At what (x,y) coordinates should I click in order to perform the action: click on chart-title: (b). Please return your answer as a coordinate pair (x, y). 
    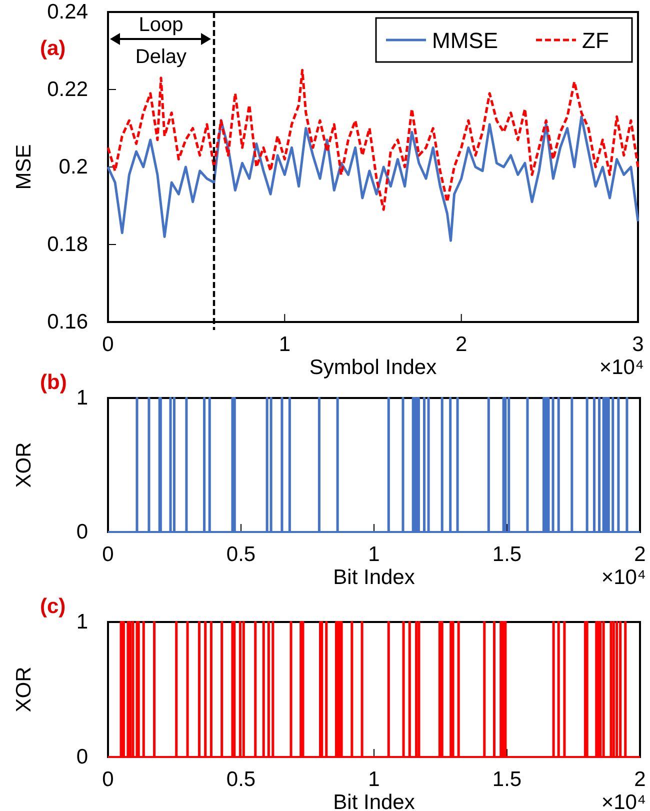
    Looking at the image, I should click on (53, 382).